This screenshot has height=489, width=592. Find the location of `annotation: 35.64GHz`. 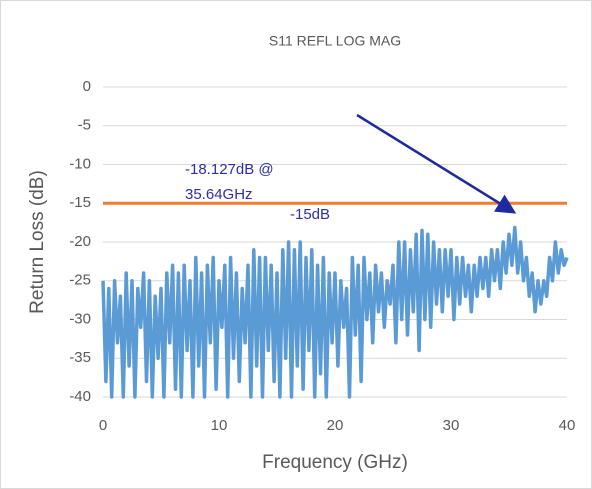

annotation: 35.64GHz is located at coordinates (219, 194).